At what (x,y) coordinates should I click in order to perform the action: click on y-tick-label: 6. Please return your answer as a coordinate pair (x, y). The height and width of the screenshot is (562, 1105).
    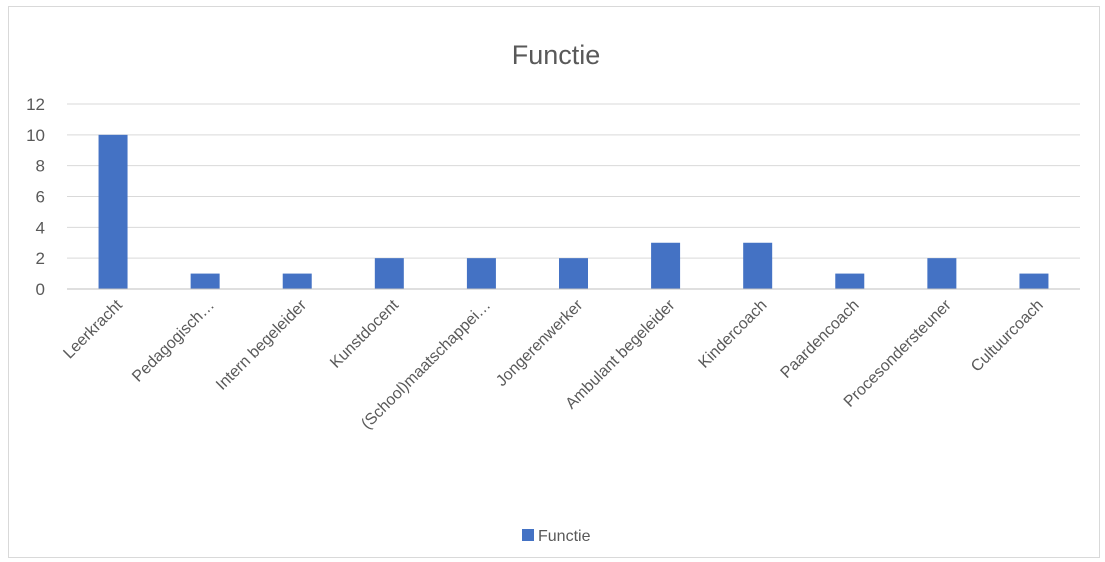
    Looking at the image, I should click on (40, 197).